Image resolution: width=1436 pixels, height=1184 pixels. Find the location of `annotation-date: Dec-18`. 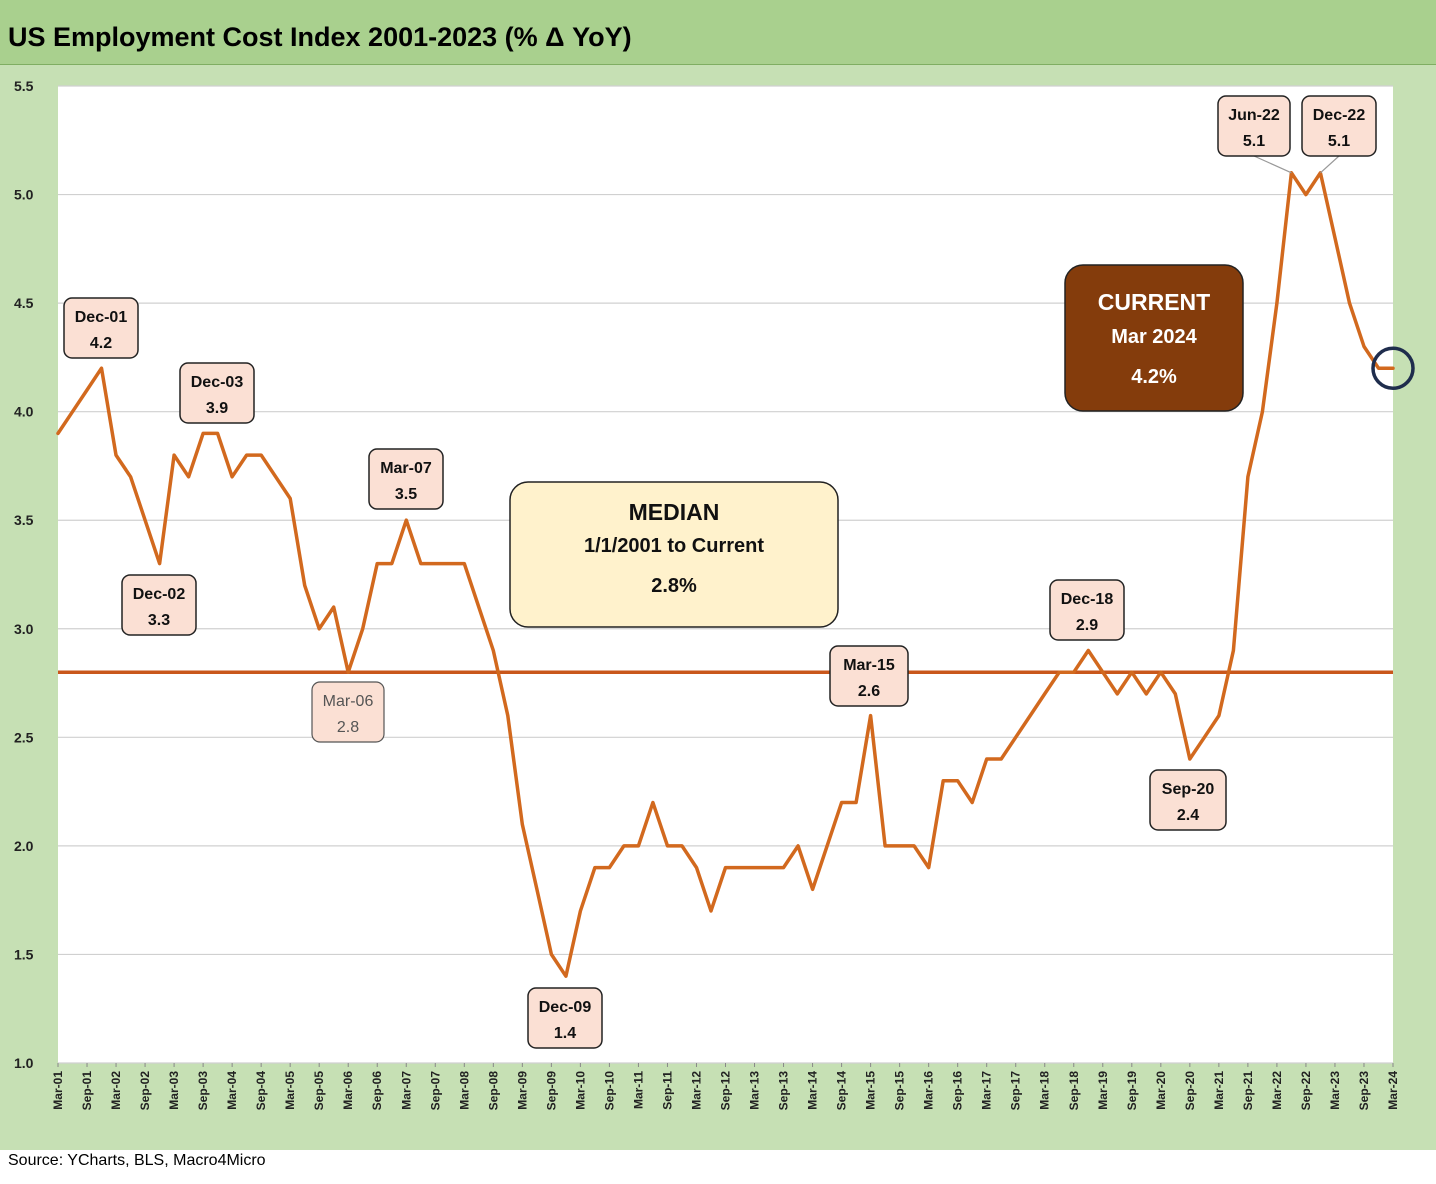

annotation-date: Dec-18 is located at coordinates (1087, 599).